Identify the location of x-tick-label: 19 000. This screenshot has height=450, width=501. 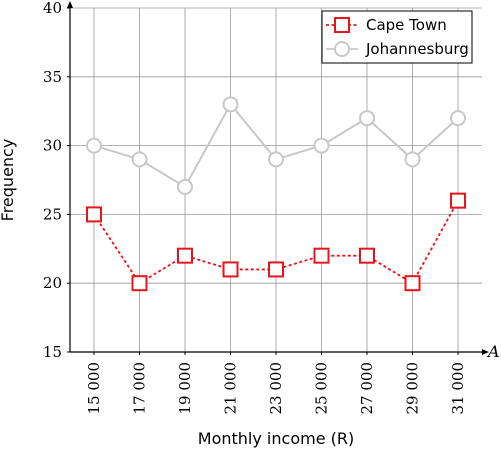
(185, 388).